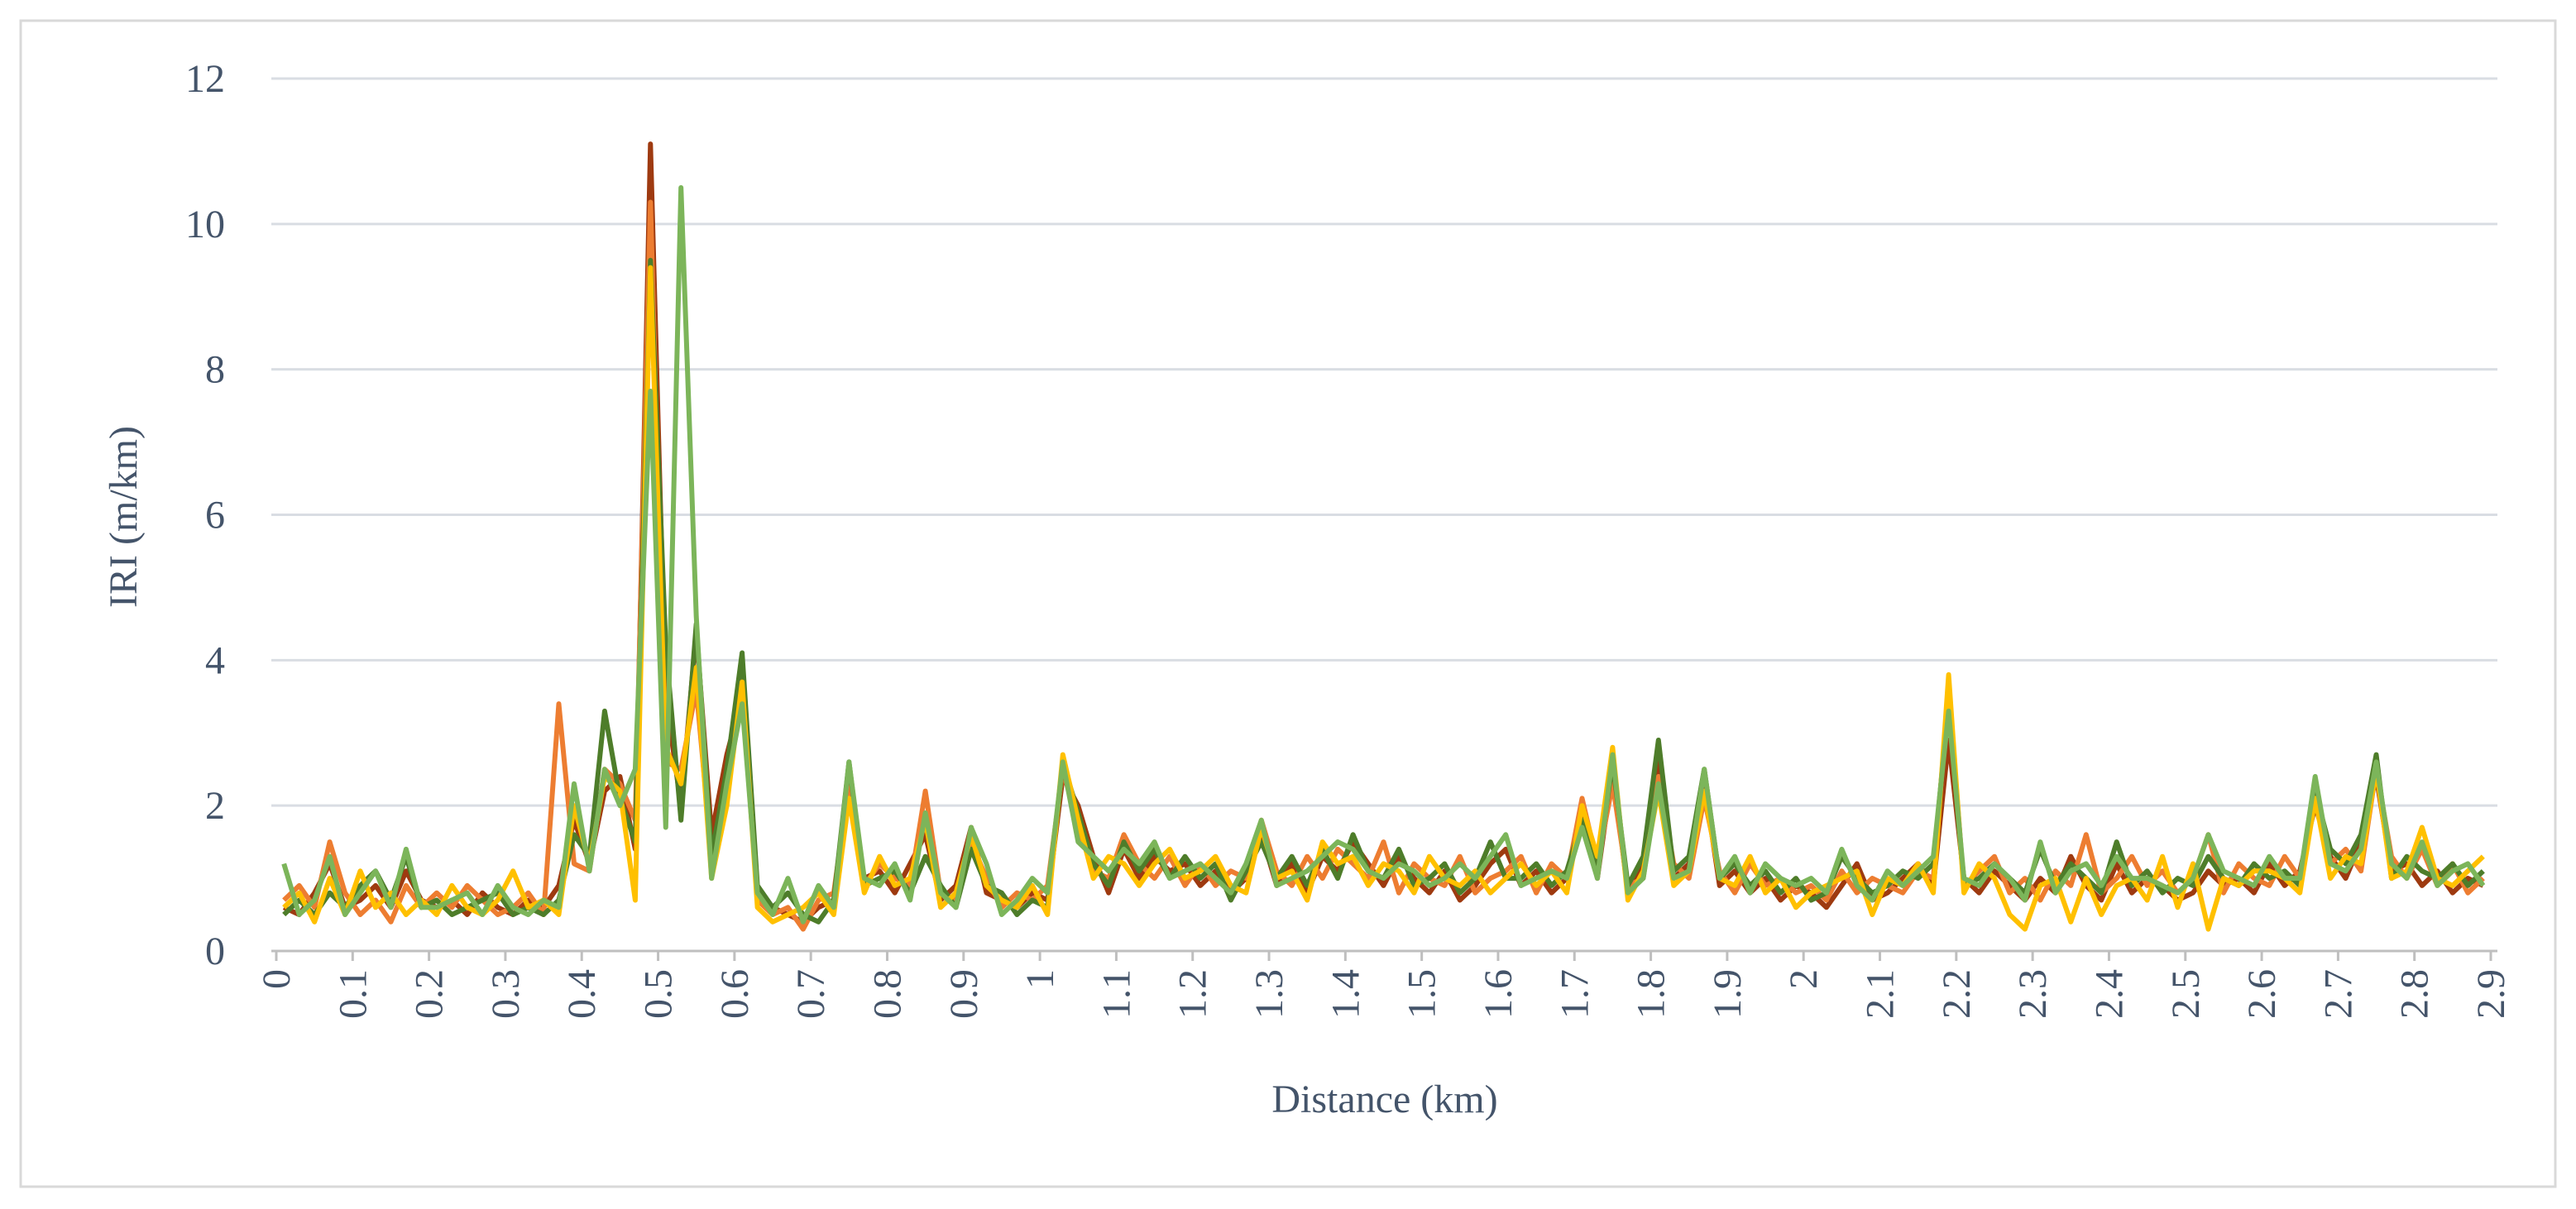  Describe the element at coordinates (1728, 994) in the screenshot. I see `x-tick-label: 1.9` at that location.